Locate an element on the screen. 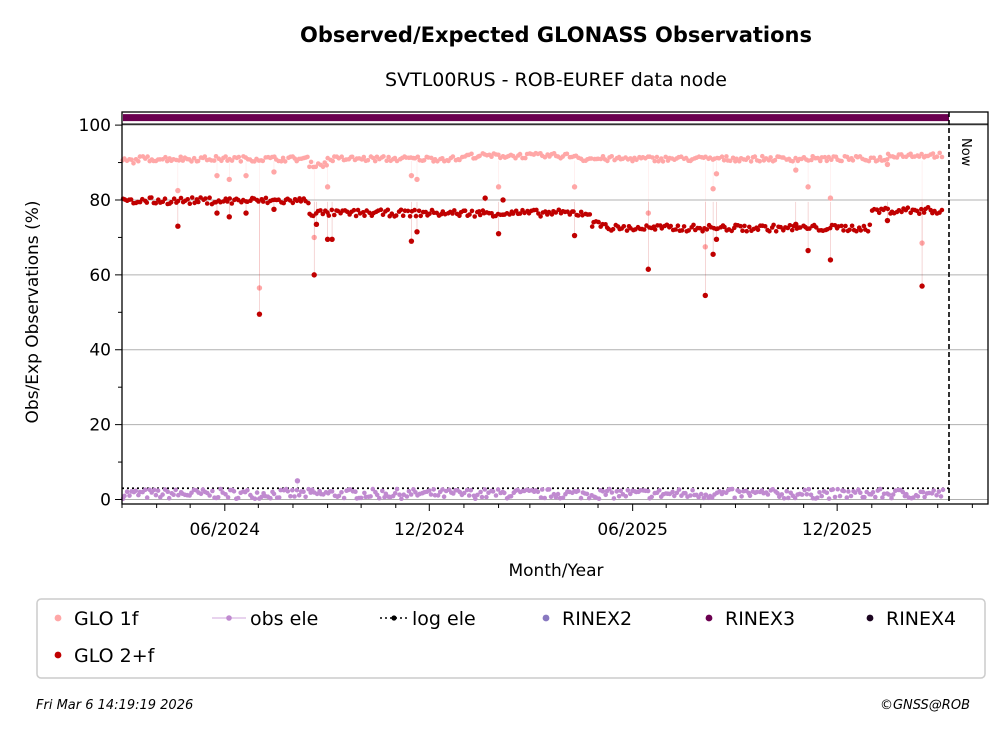 This screenshot has height=734, width=1008. legend-label: RINEX4 is located at coordinates (921, 619).